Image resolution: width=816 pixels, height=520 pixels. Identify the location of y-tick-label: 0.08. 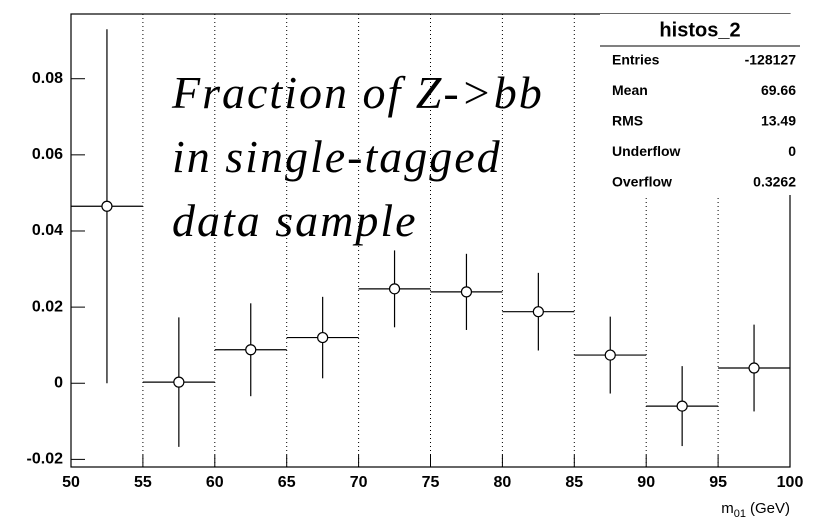
(47, 78).